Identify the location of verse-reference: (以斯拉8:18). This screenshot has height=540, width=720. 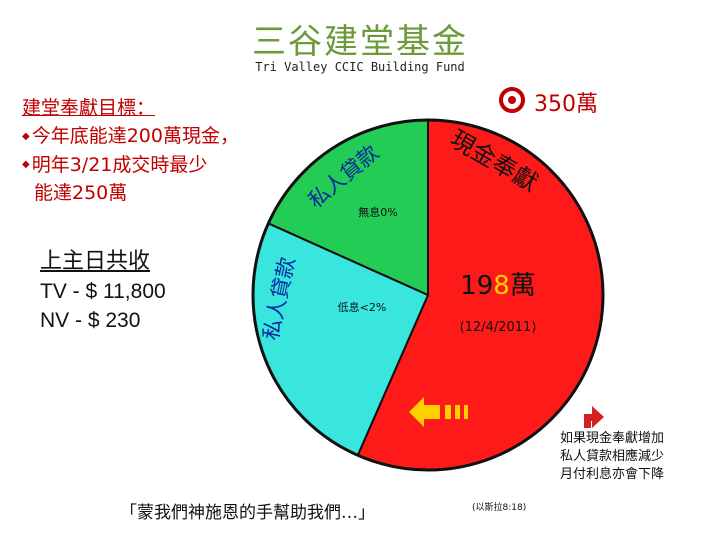
(499, 508).